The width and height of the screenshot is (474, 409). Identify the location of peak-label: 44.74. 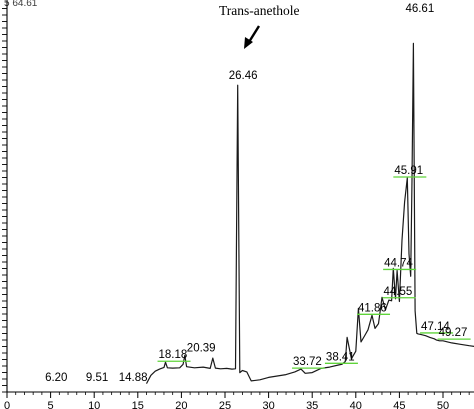
(398, 263).